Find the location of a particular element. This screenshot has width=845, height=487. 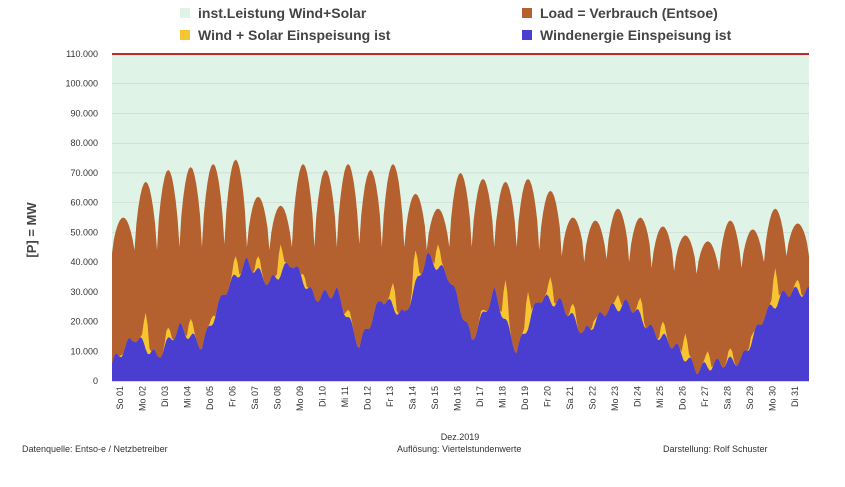

y-tick-label: 0 is located at coordinates (95, 381).